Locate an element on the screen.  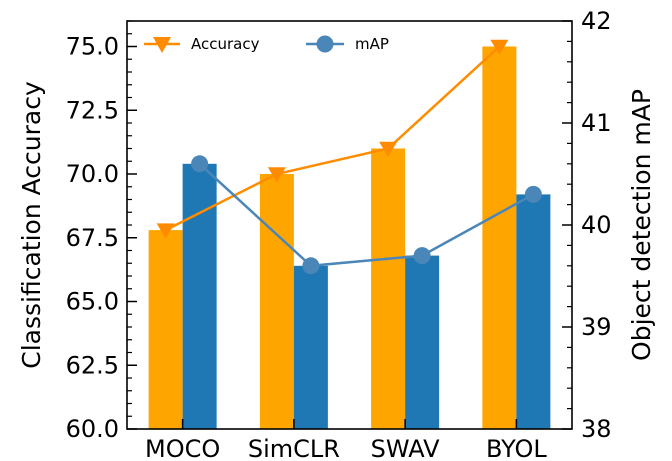
bar-accuracy-simclr is located at coordinates (276, 301).